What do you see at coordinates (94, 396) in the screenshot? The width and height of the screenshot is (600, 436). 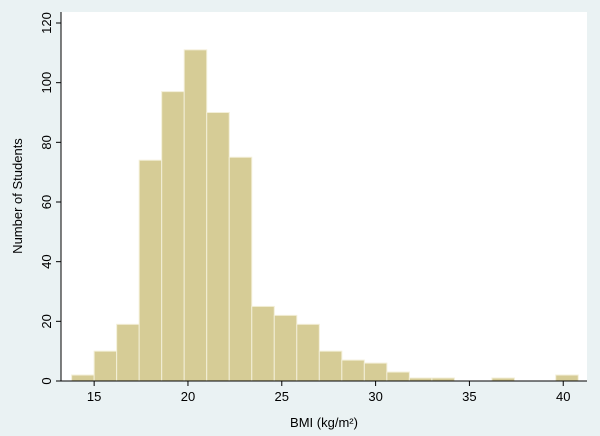 I see `x-tick-label: 15` at bounding box center [94, 396].